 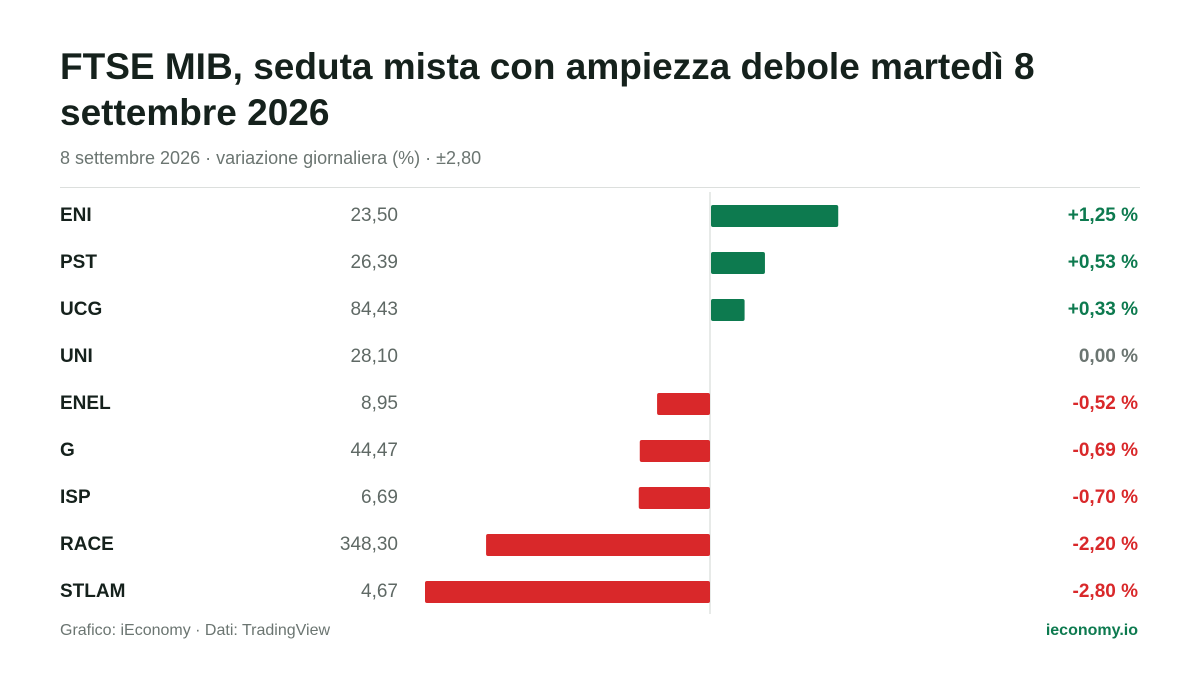 What do you see at coordinates (374, 450) in the screenshot?
I see `price-label: 44,47` at bounding box center [374, 450].